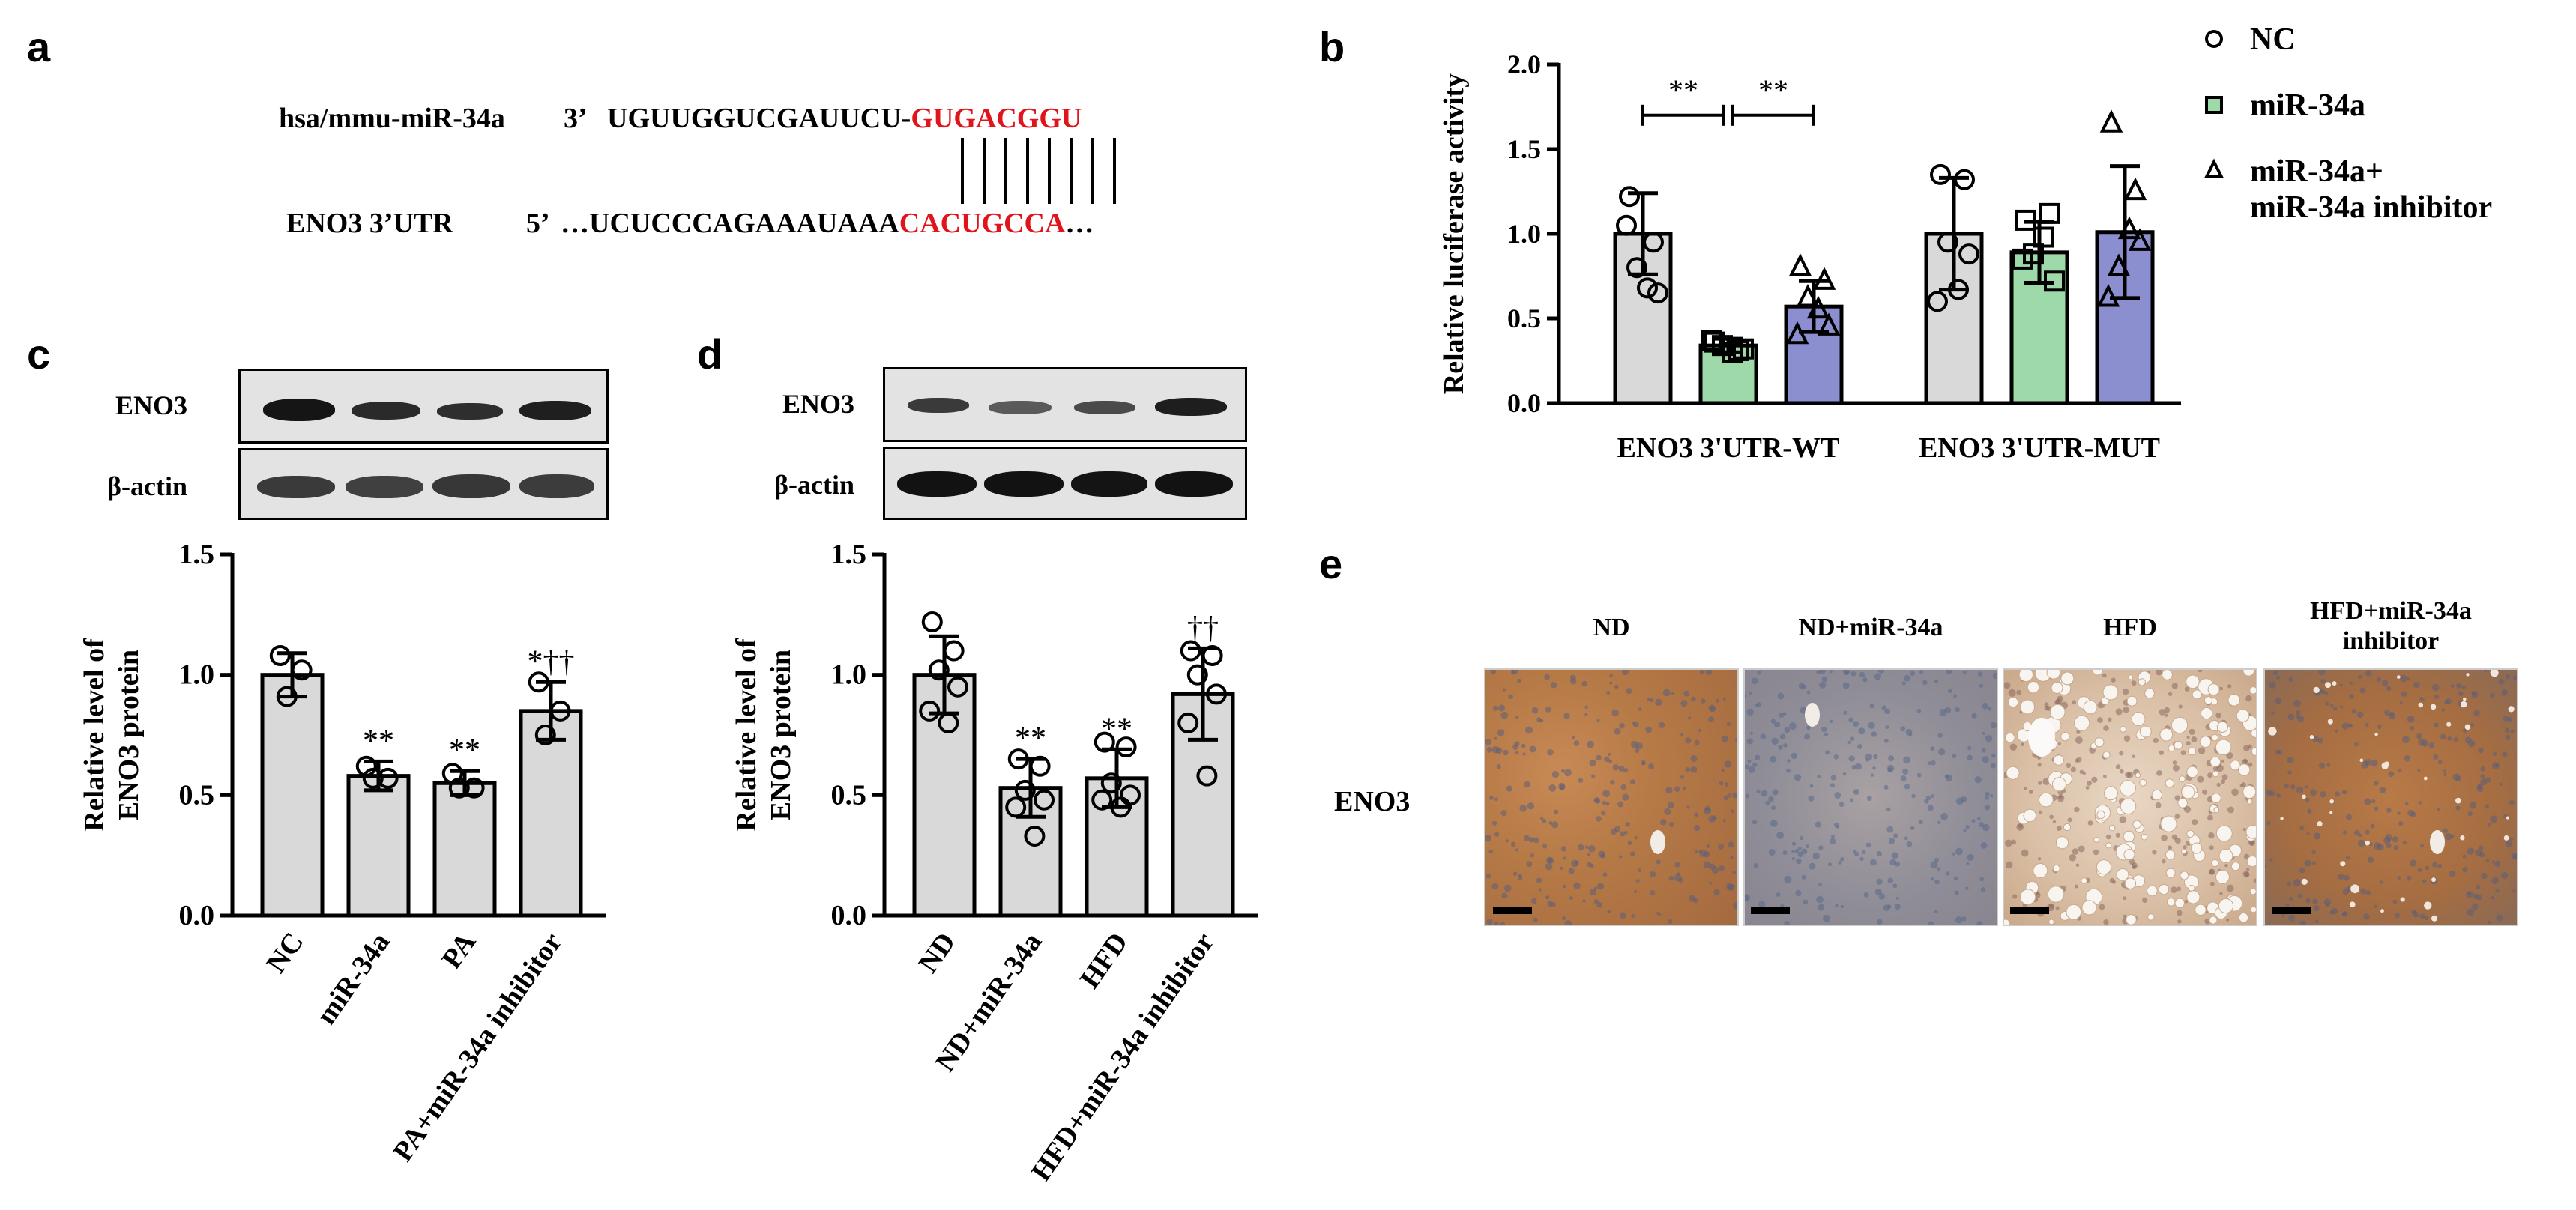  Describe the element at coordinates (465, 750) in the screenshot. I see `significance-label: **` at that location.